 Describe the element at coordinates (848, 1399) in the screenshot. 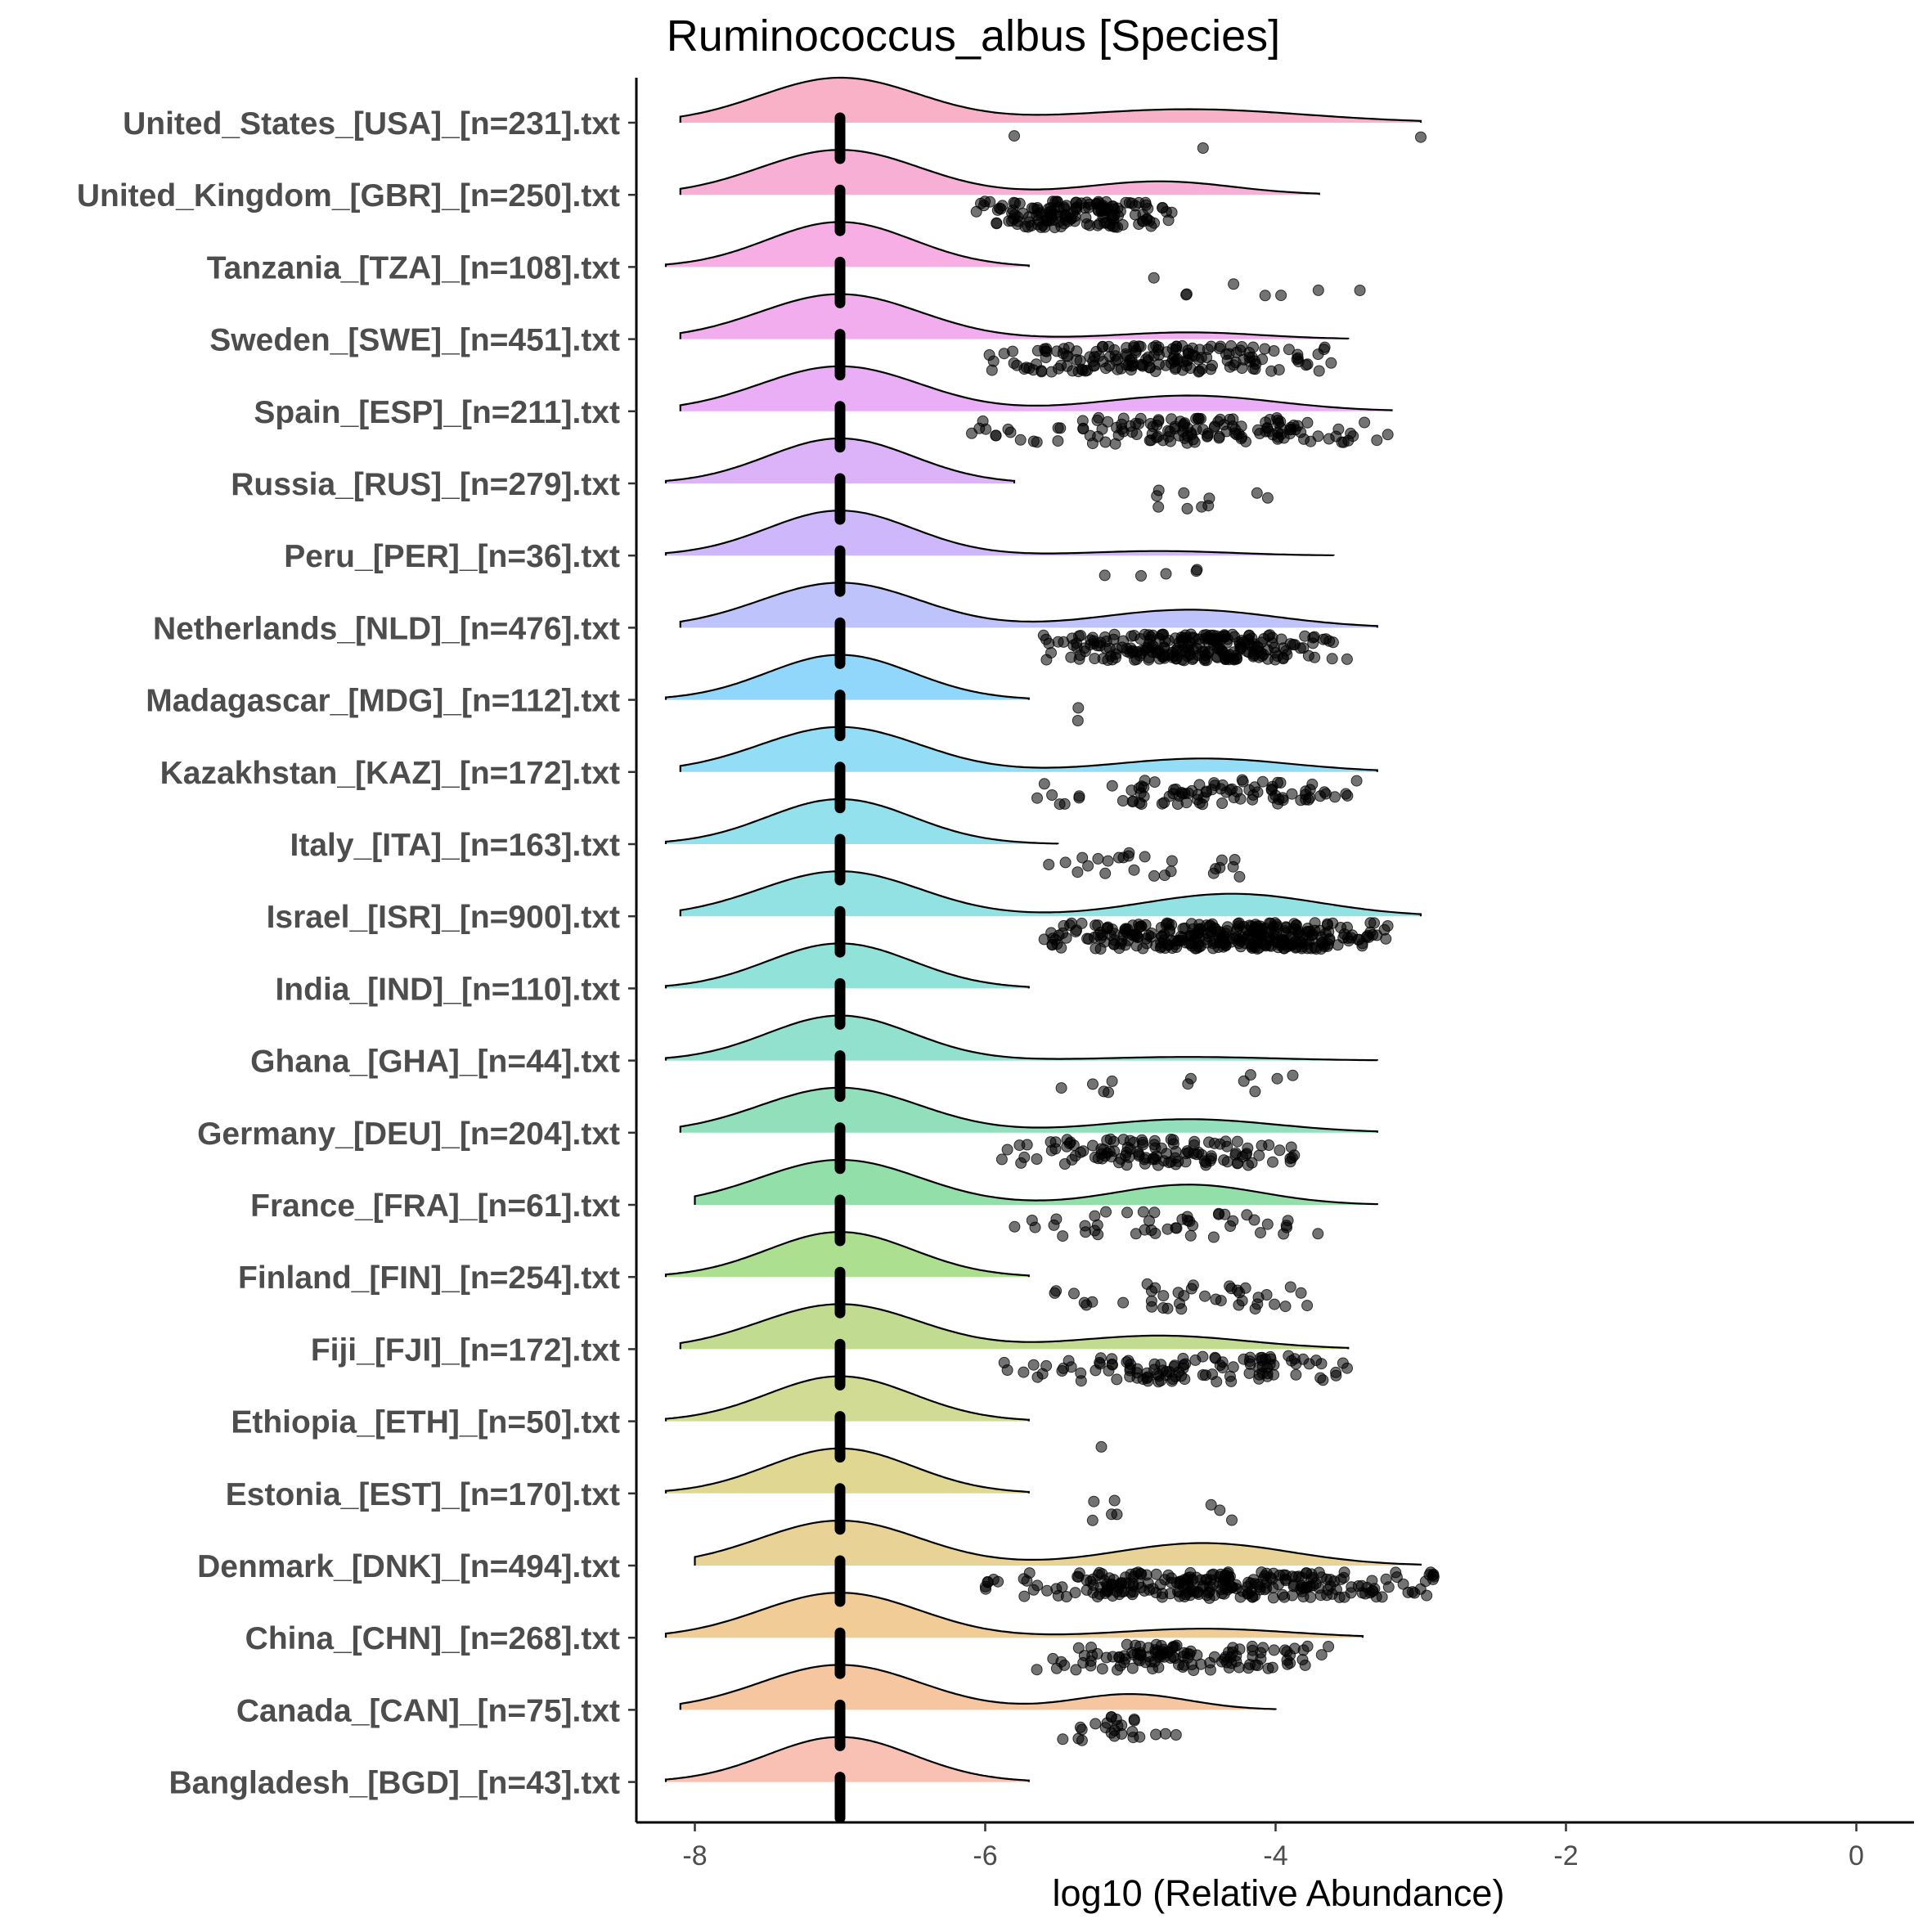

I see `density-fill-ethiopia-eth-n-50-txt` at that location.